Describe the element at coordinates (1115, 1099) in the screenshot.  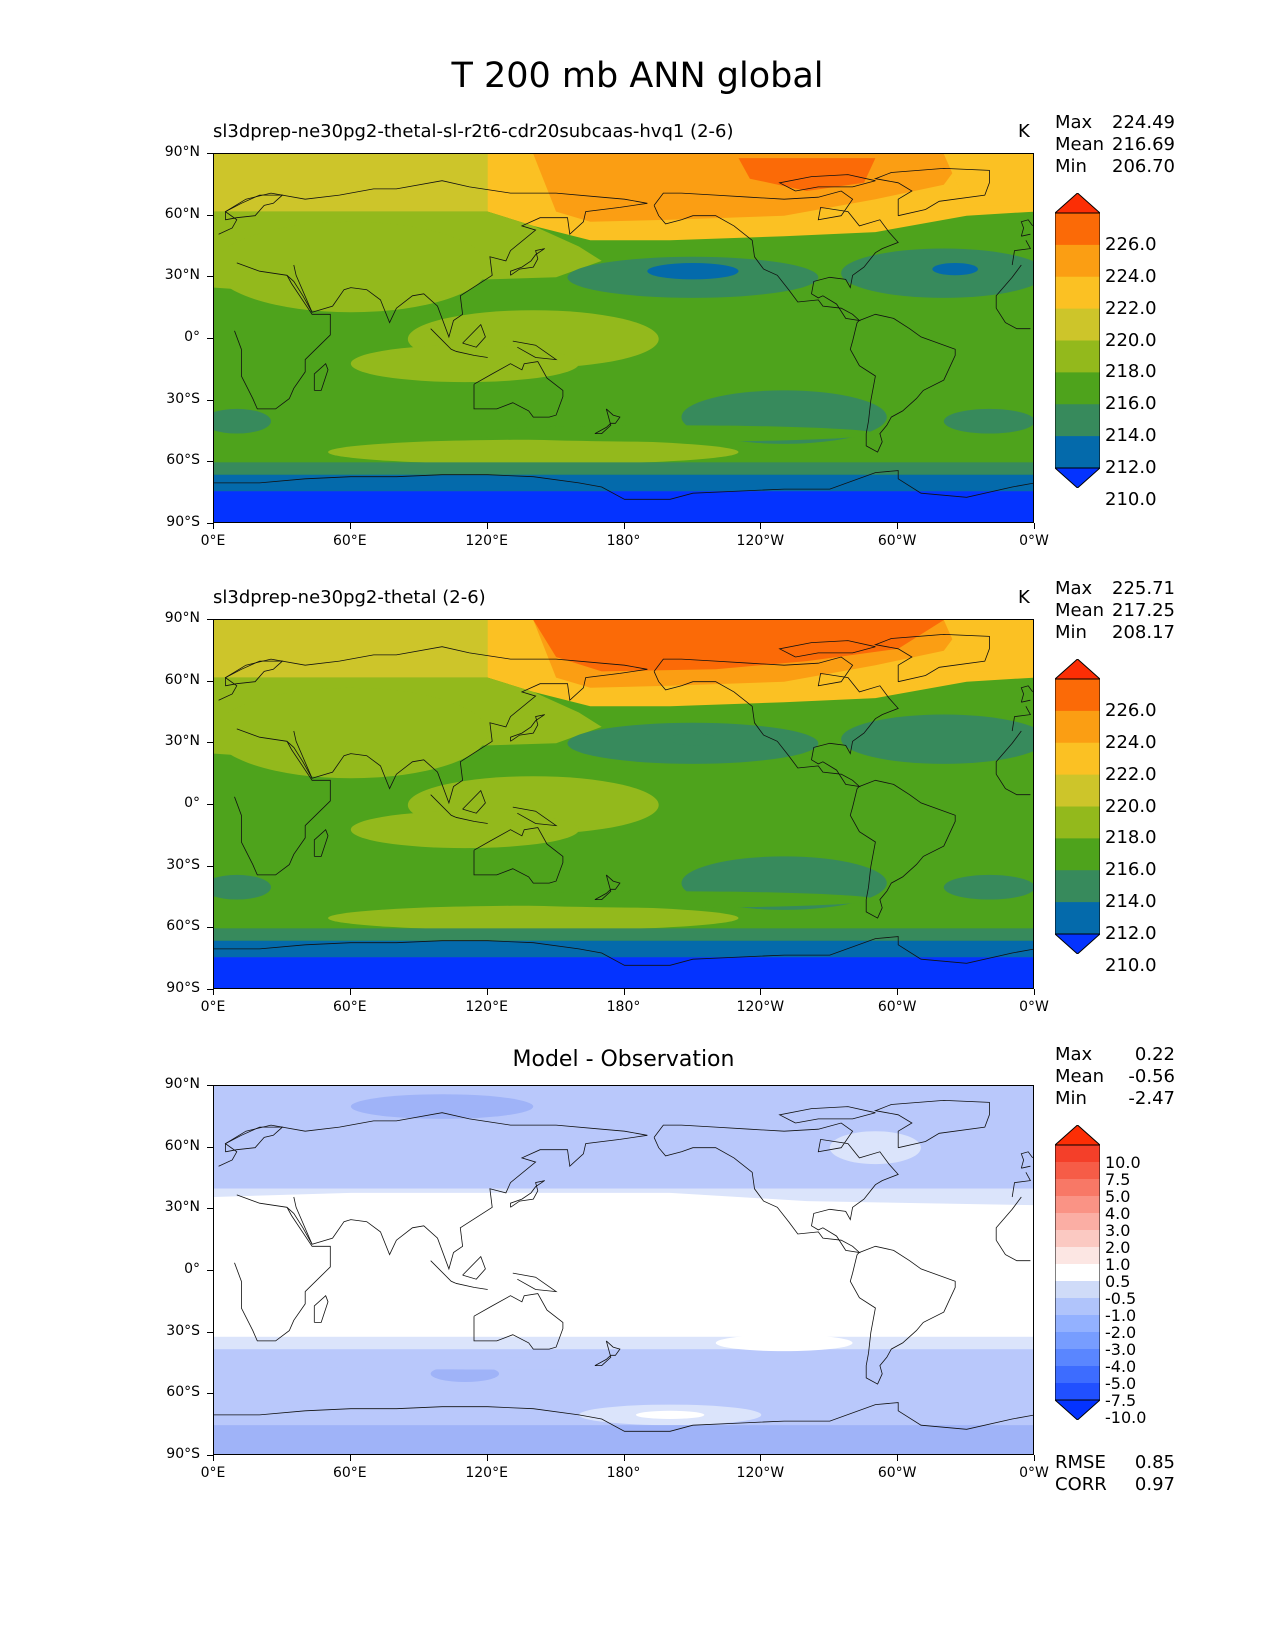
I see `stat-min: Min -2.47` at that location.